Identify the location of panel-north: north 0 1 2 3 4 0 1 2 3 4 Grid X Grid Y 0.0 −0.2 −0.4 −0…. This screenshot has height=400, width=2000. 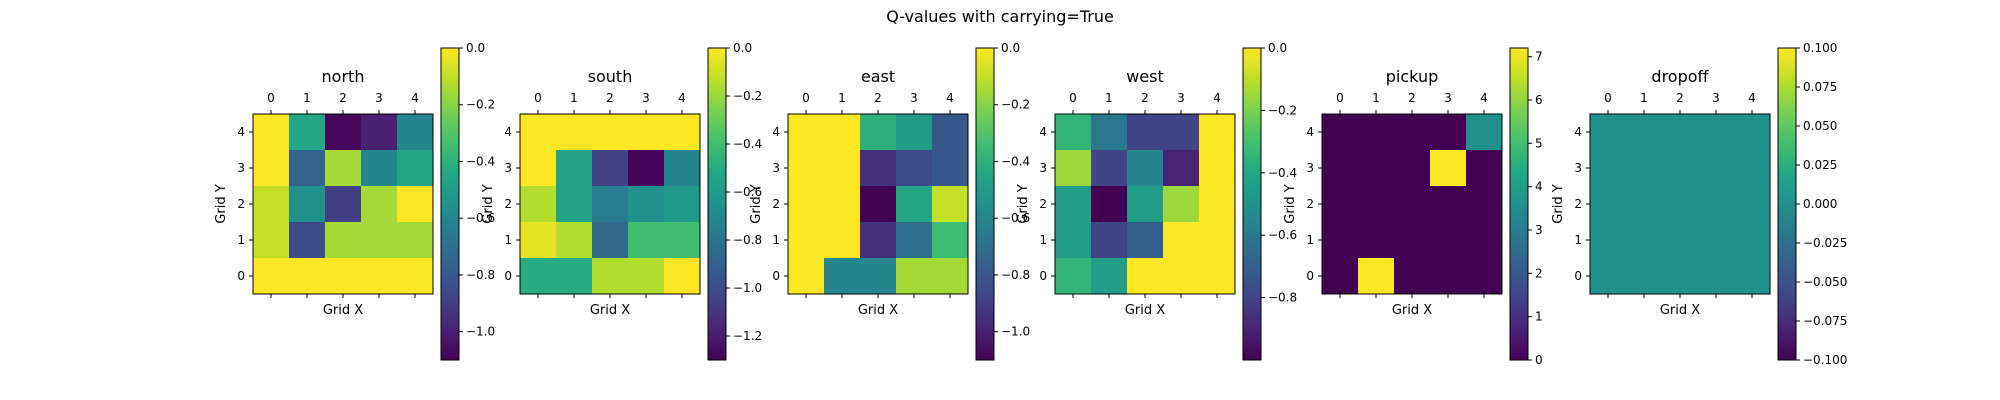
(354, 201).